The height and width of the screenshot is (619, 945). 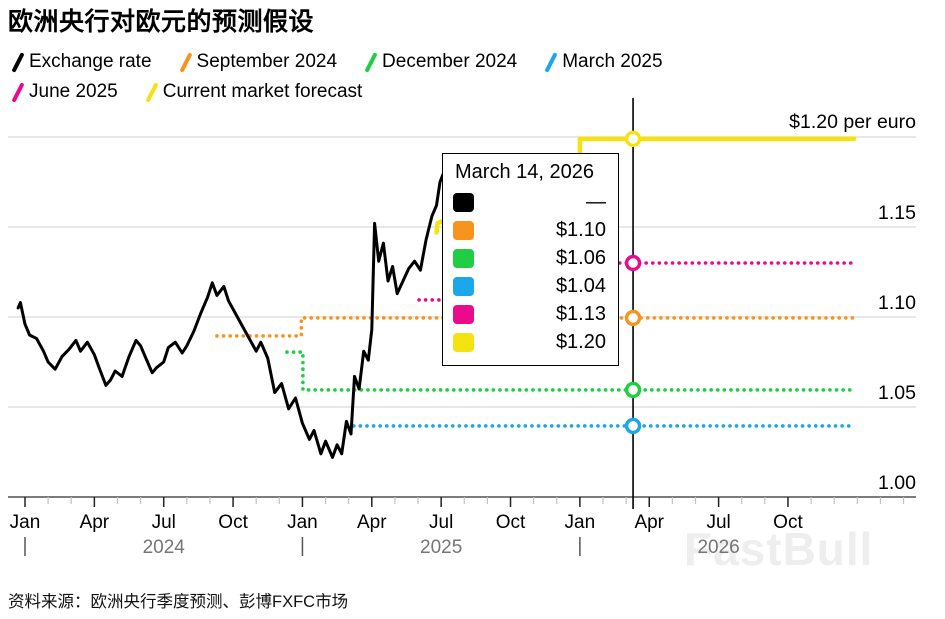 I want to click on march-2025-swatch, so click(x=463, y=286).